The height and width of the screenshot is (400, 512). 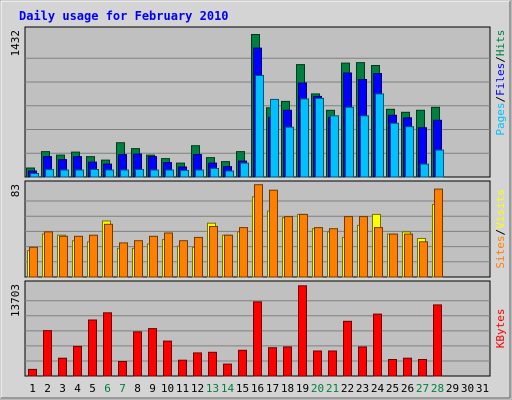 What do you see at coordinates (92, 388) in the screenshot?
I see `day-label-5: 5` at bounding box center [92, 388].